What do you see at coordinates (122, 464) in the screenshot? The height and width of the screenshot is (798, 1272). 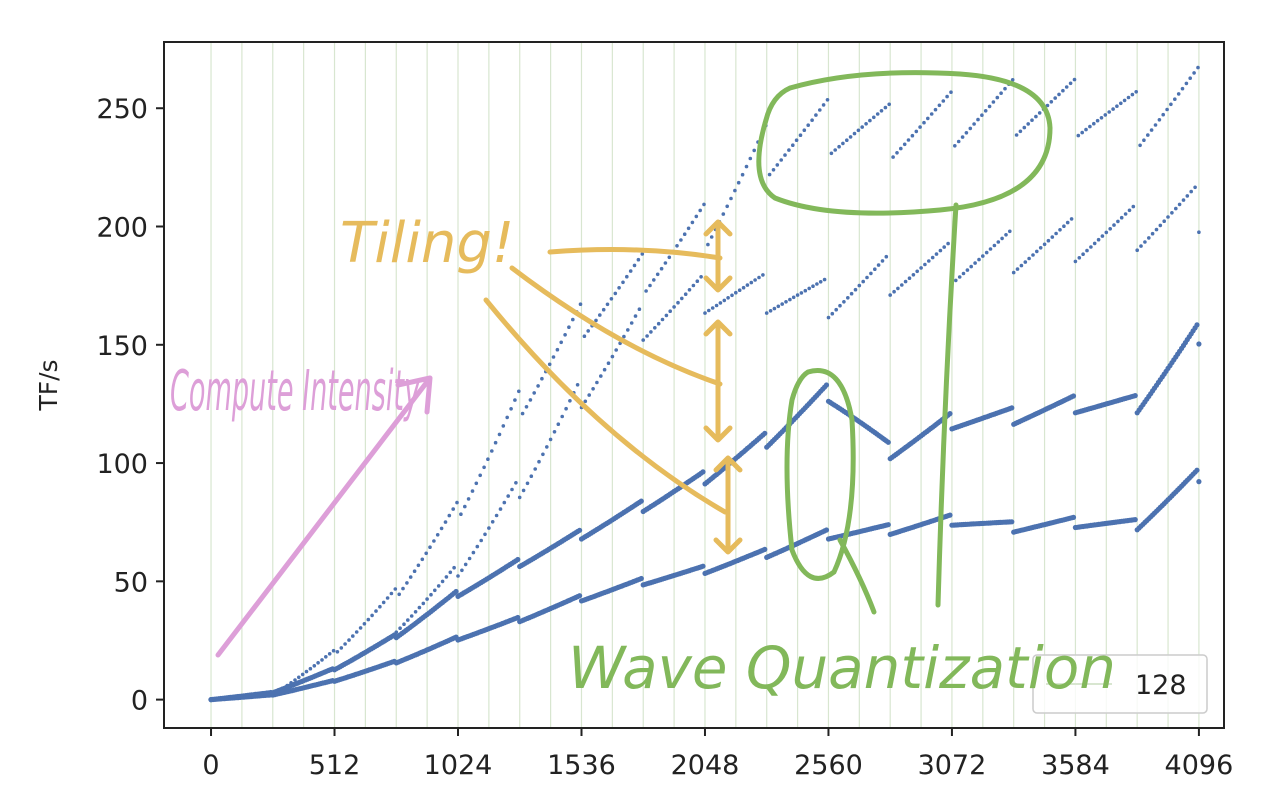 I see `y-tick-label: 100` at bounding box center [122, 464].